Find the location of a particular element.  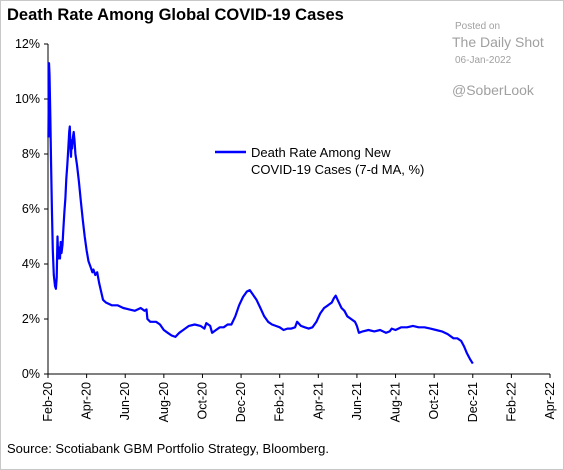

y-tick-label: 2% is located at coordinates (31, 319).